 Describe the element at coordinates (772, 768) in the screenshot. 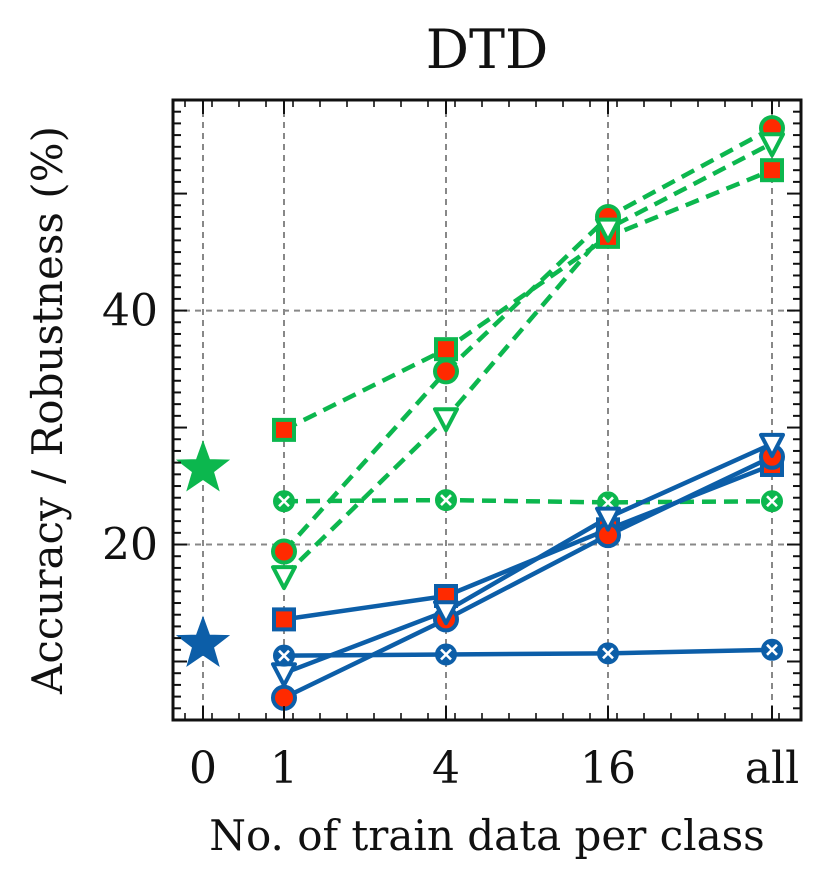

I see `x-tick-label-all: all` at that location.